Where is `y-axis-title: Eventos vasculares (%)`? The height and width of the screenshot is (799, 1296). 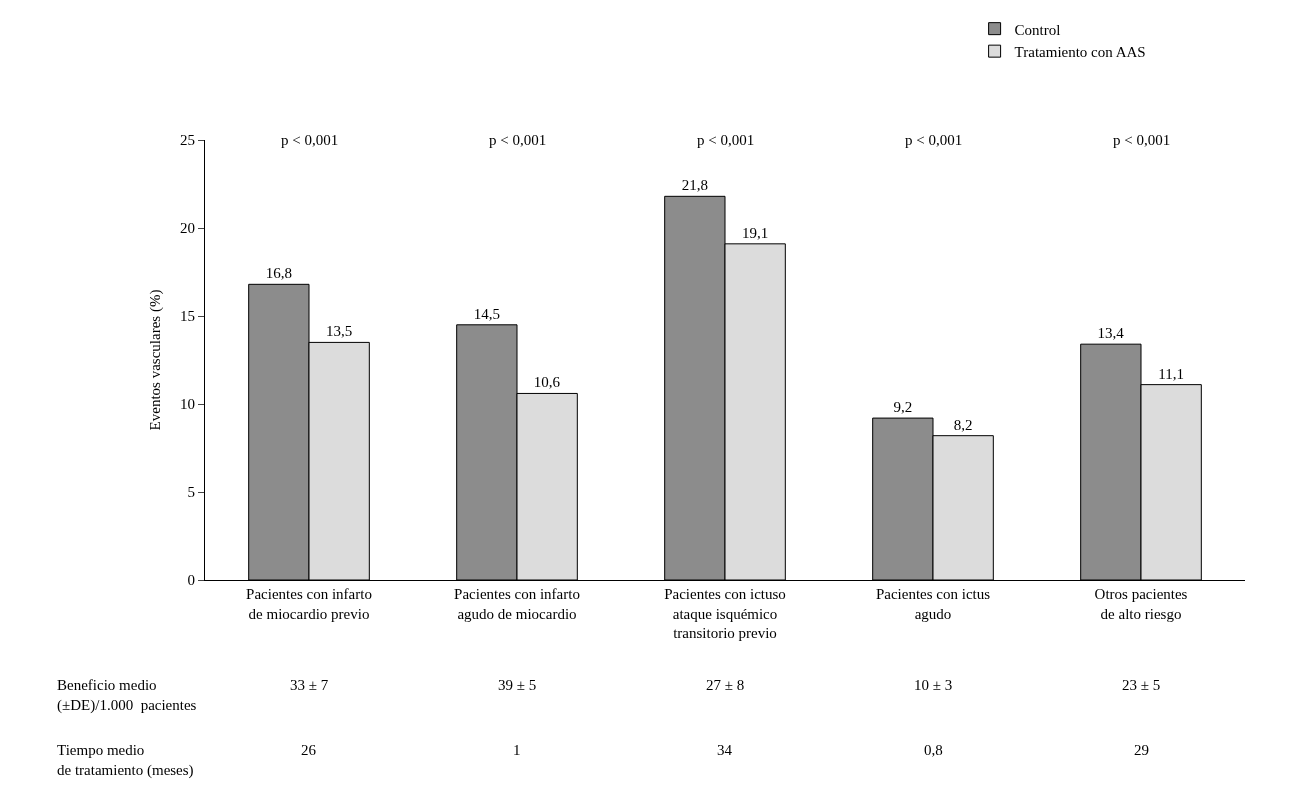
y-axis-title: Eventos vasculares (%) is located at coordinates (156, 360).